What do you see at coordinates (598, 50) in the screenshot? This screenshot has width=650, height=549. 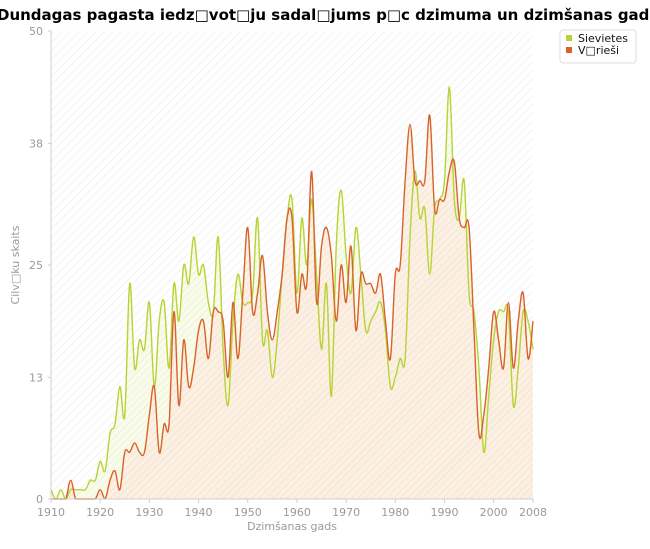 I see `legend-label-virieshi: V□rieši` at bounding box center [598, 50].